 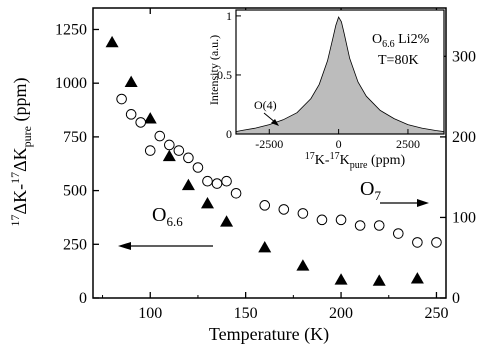 I want to click on y-right-tick-label: 300, so click(x=464, y=56).